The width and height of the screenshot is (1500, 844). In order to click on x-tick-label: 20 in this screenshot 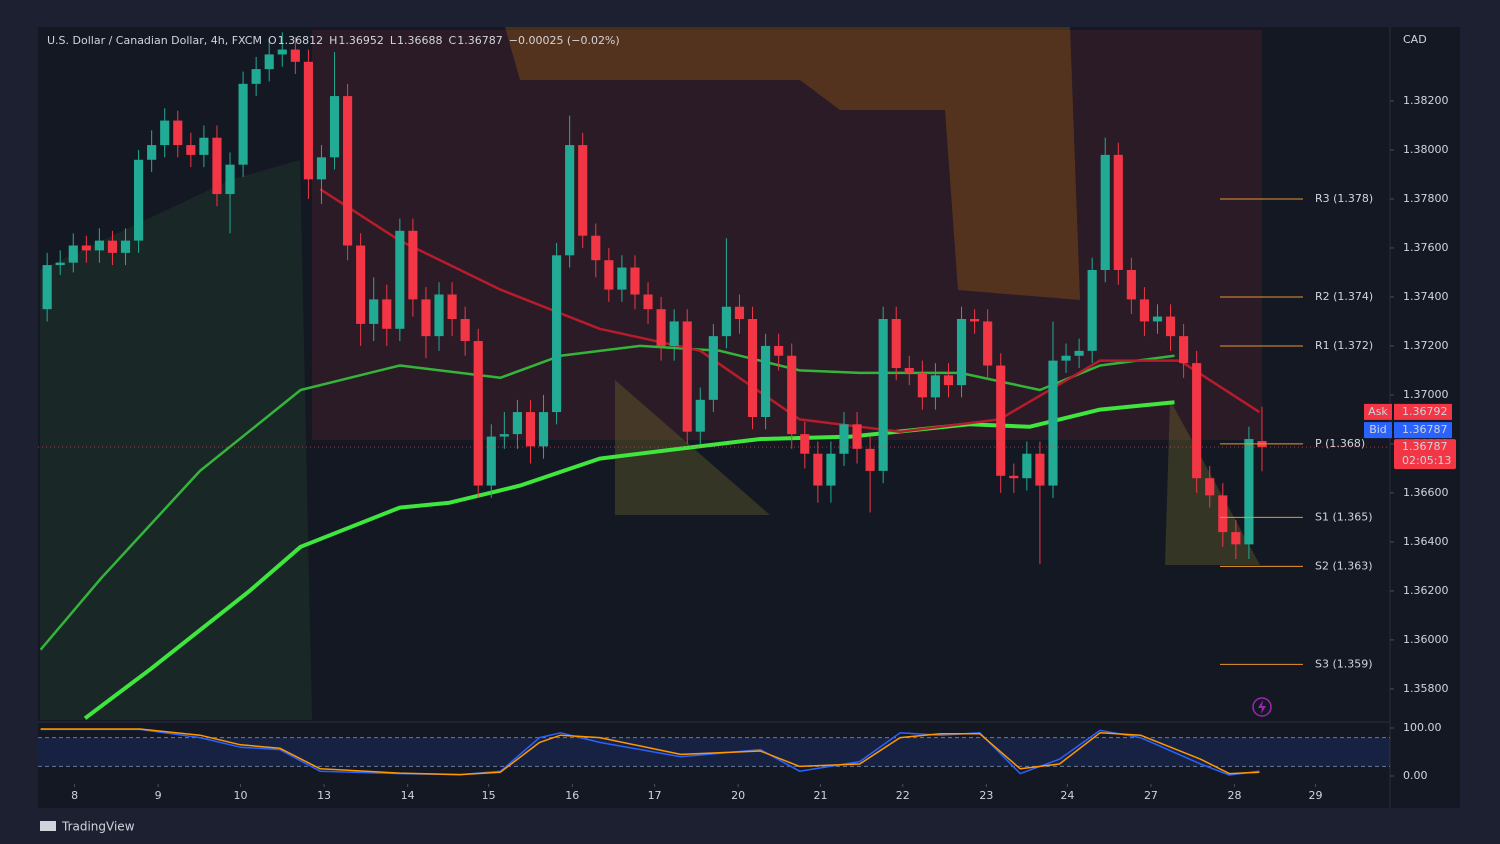, I will do `click(738, 795)`.